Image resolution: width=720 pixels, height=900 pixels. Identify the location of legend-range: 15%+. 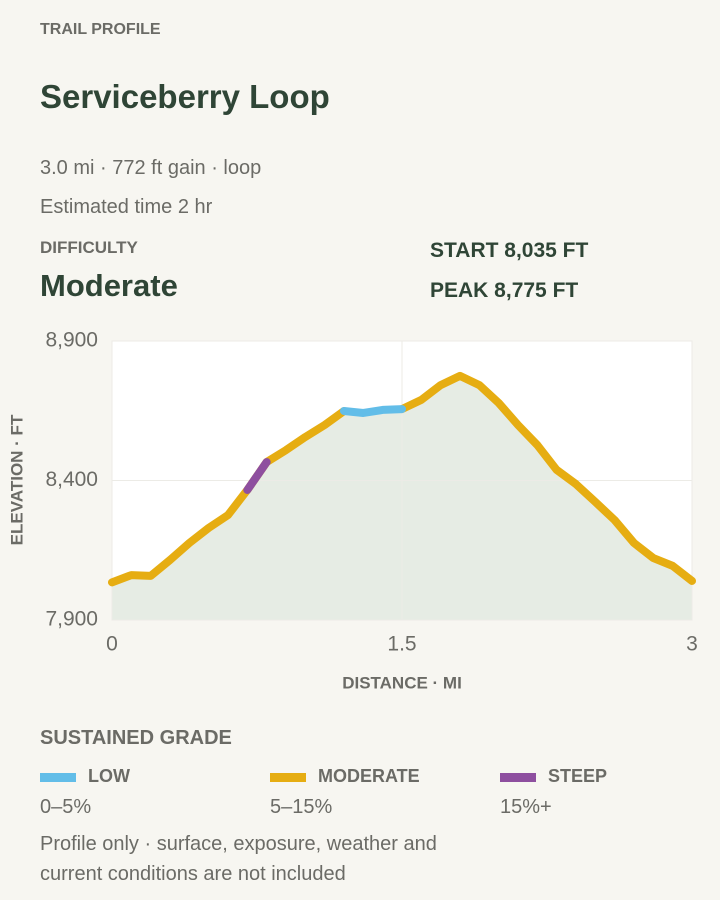
(526, 807).